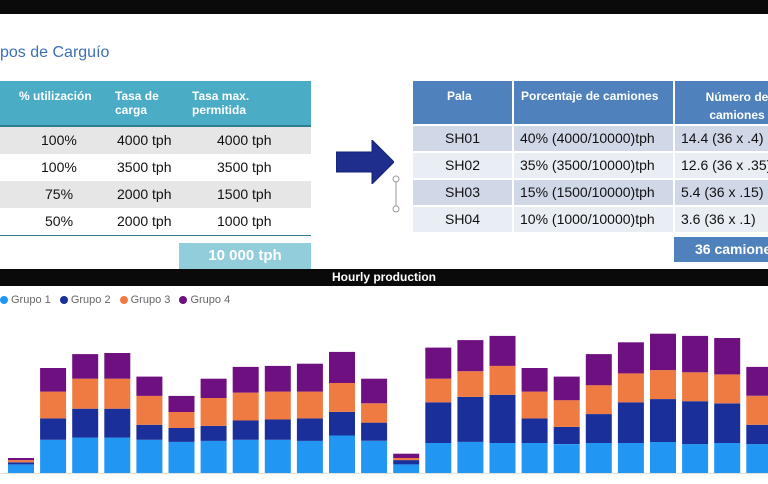 This screenshot has height=484, width=768. I want to click on legend-item: Grupo 1, so click(25, 300).